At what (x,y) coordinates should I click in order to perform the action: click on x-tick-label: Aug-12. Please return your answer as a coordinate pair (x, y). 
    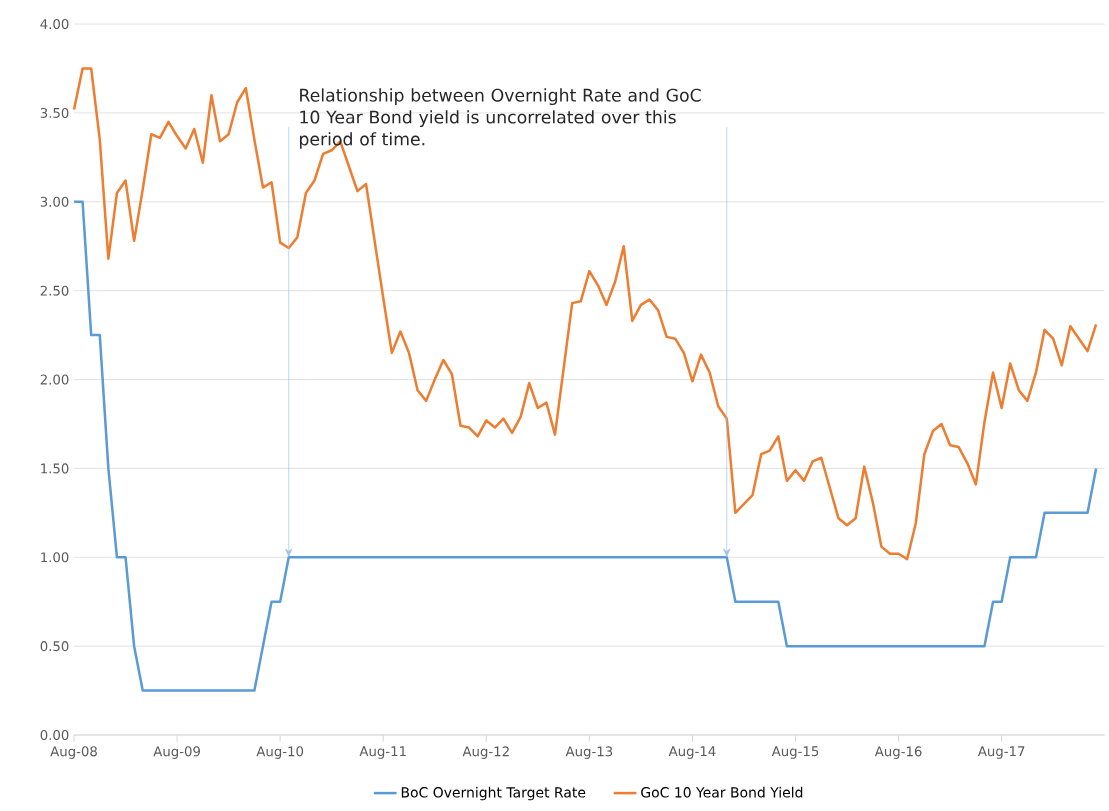
    Looking at the image, I should click on (485, 752).